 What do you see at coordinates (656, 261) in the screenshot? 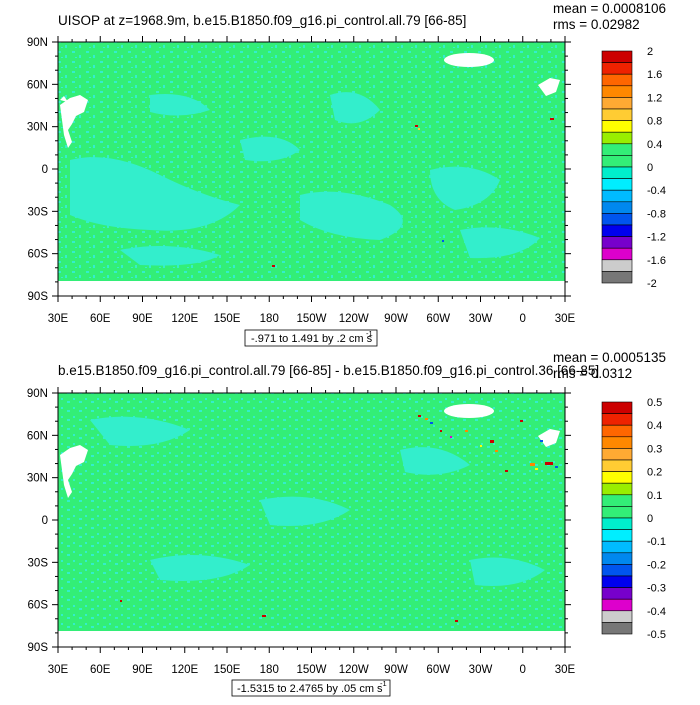
I see `colorbar-label: -1.6` at bounding box center [656, 261].